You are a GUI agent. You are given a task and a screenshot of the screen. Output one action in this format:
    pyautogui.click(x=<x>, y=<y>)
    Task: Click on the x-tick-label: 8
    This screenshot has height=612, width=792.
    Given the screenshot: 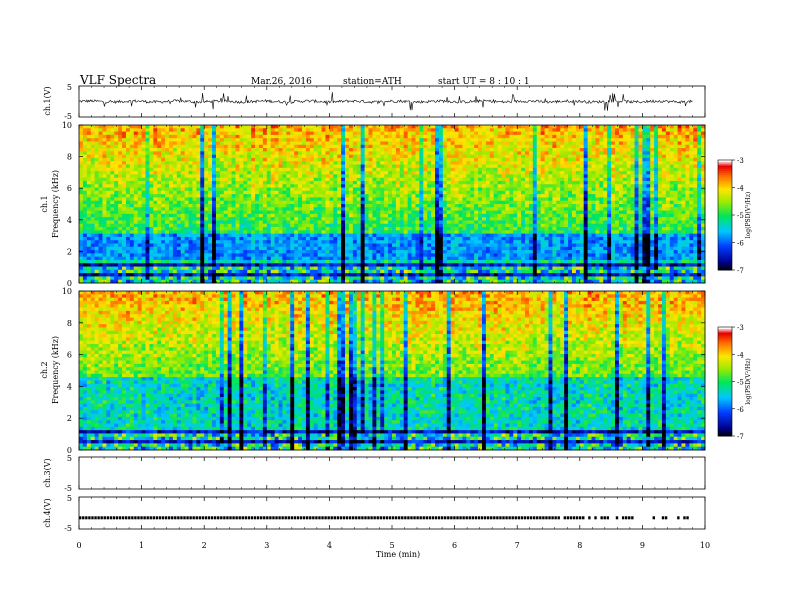 What is the action you would take?
    pyautogui.click(x=579, y=545)
    